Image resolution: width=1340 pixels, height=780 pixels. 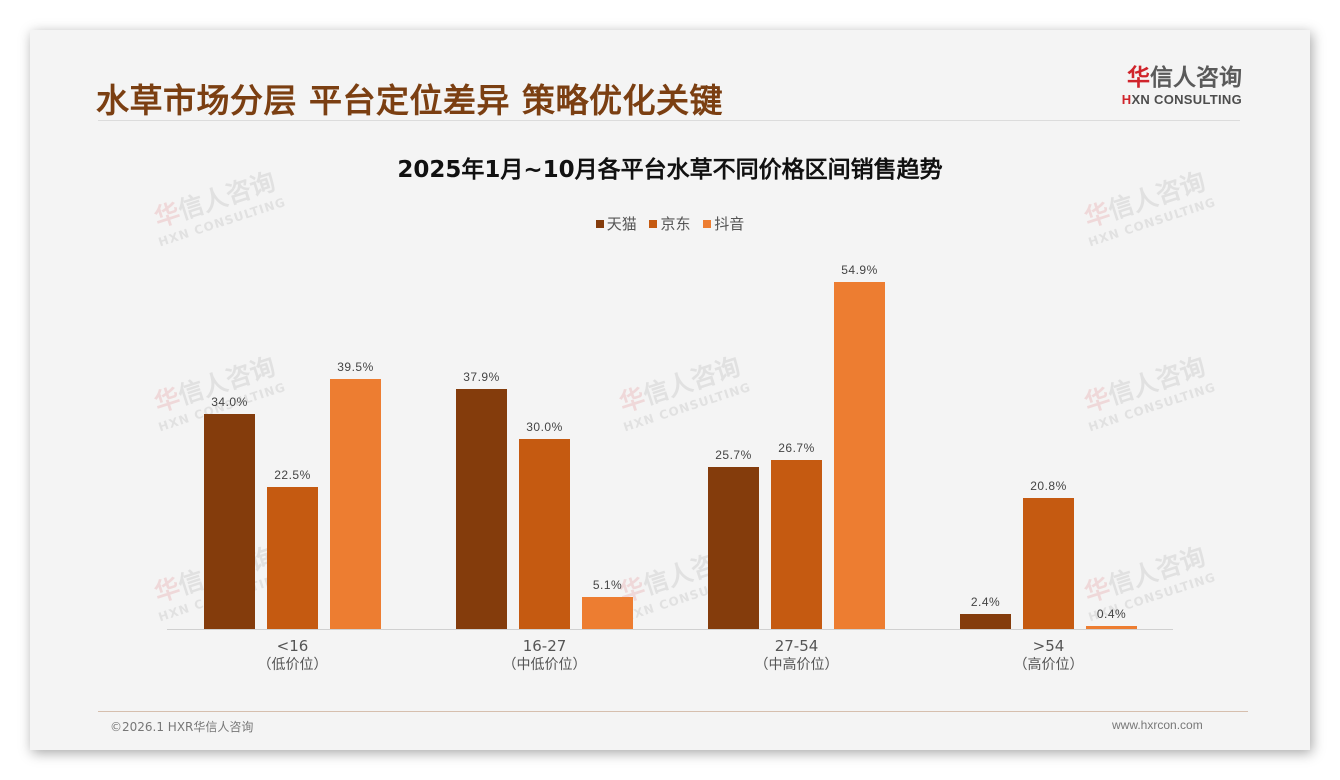 What do you see at coordinates (1196, 78) in the screenshot?
I see `logo-chinese-text: 信人咨询` at bounding box center [1196, 78].